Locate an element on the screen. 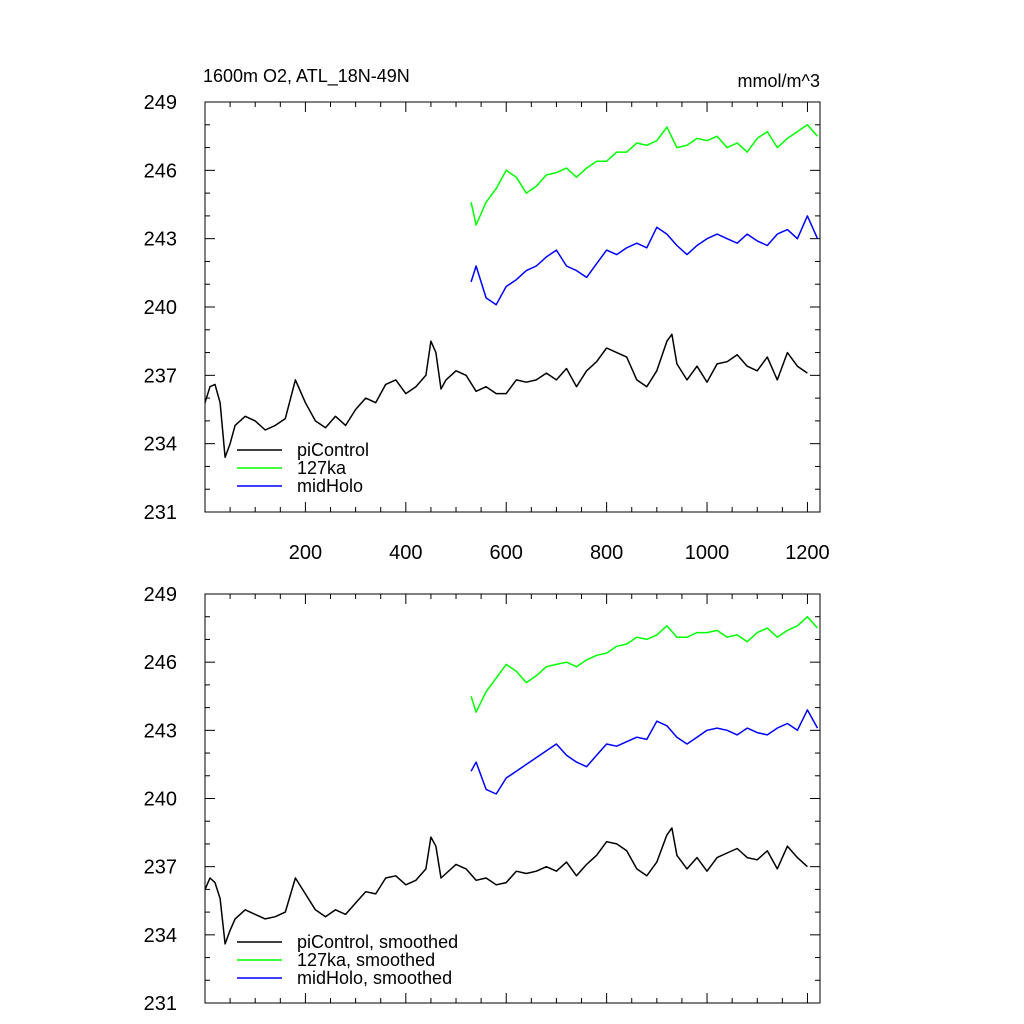  legend-label: midHolo, smoothed is located at coordinates (374, 978).